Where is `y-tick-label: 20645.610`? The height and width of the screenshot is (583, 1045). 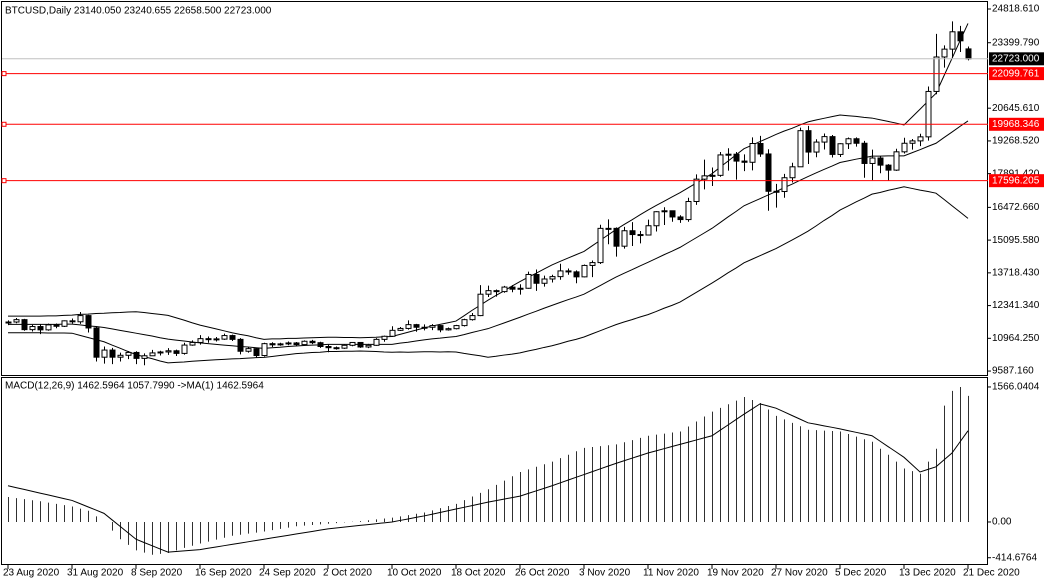
y-tick-label: 20645.610 is located at coordinates (1016, 108).